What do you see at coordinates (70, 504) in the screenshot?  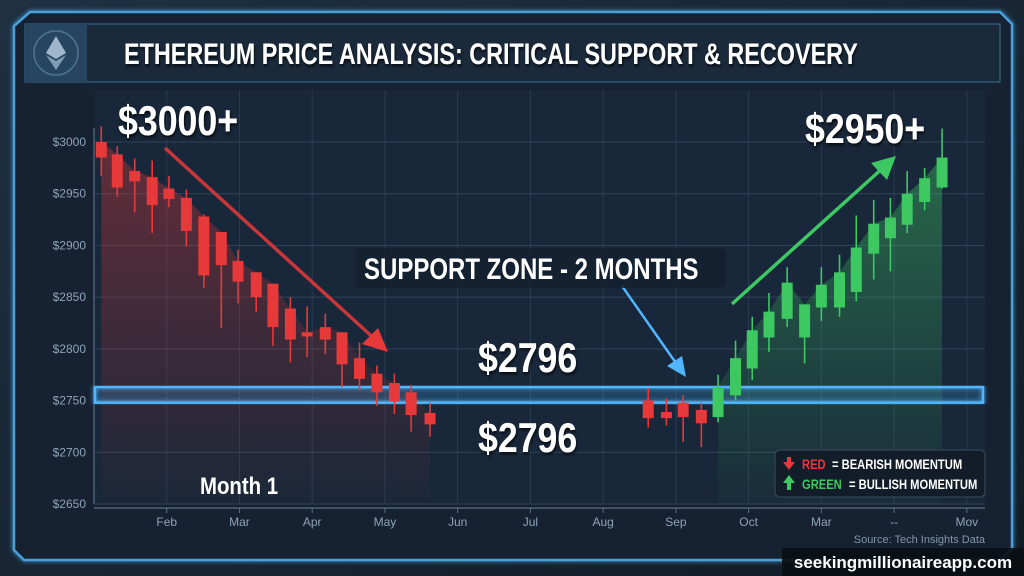 I see `y-tick-label: $2650` at bounding box center [70, 504].